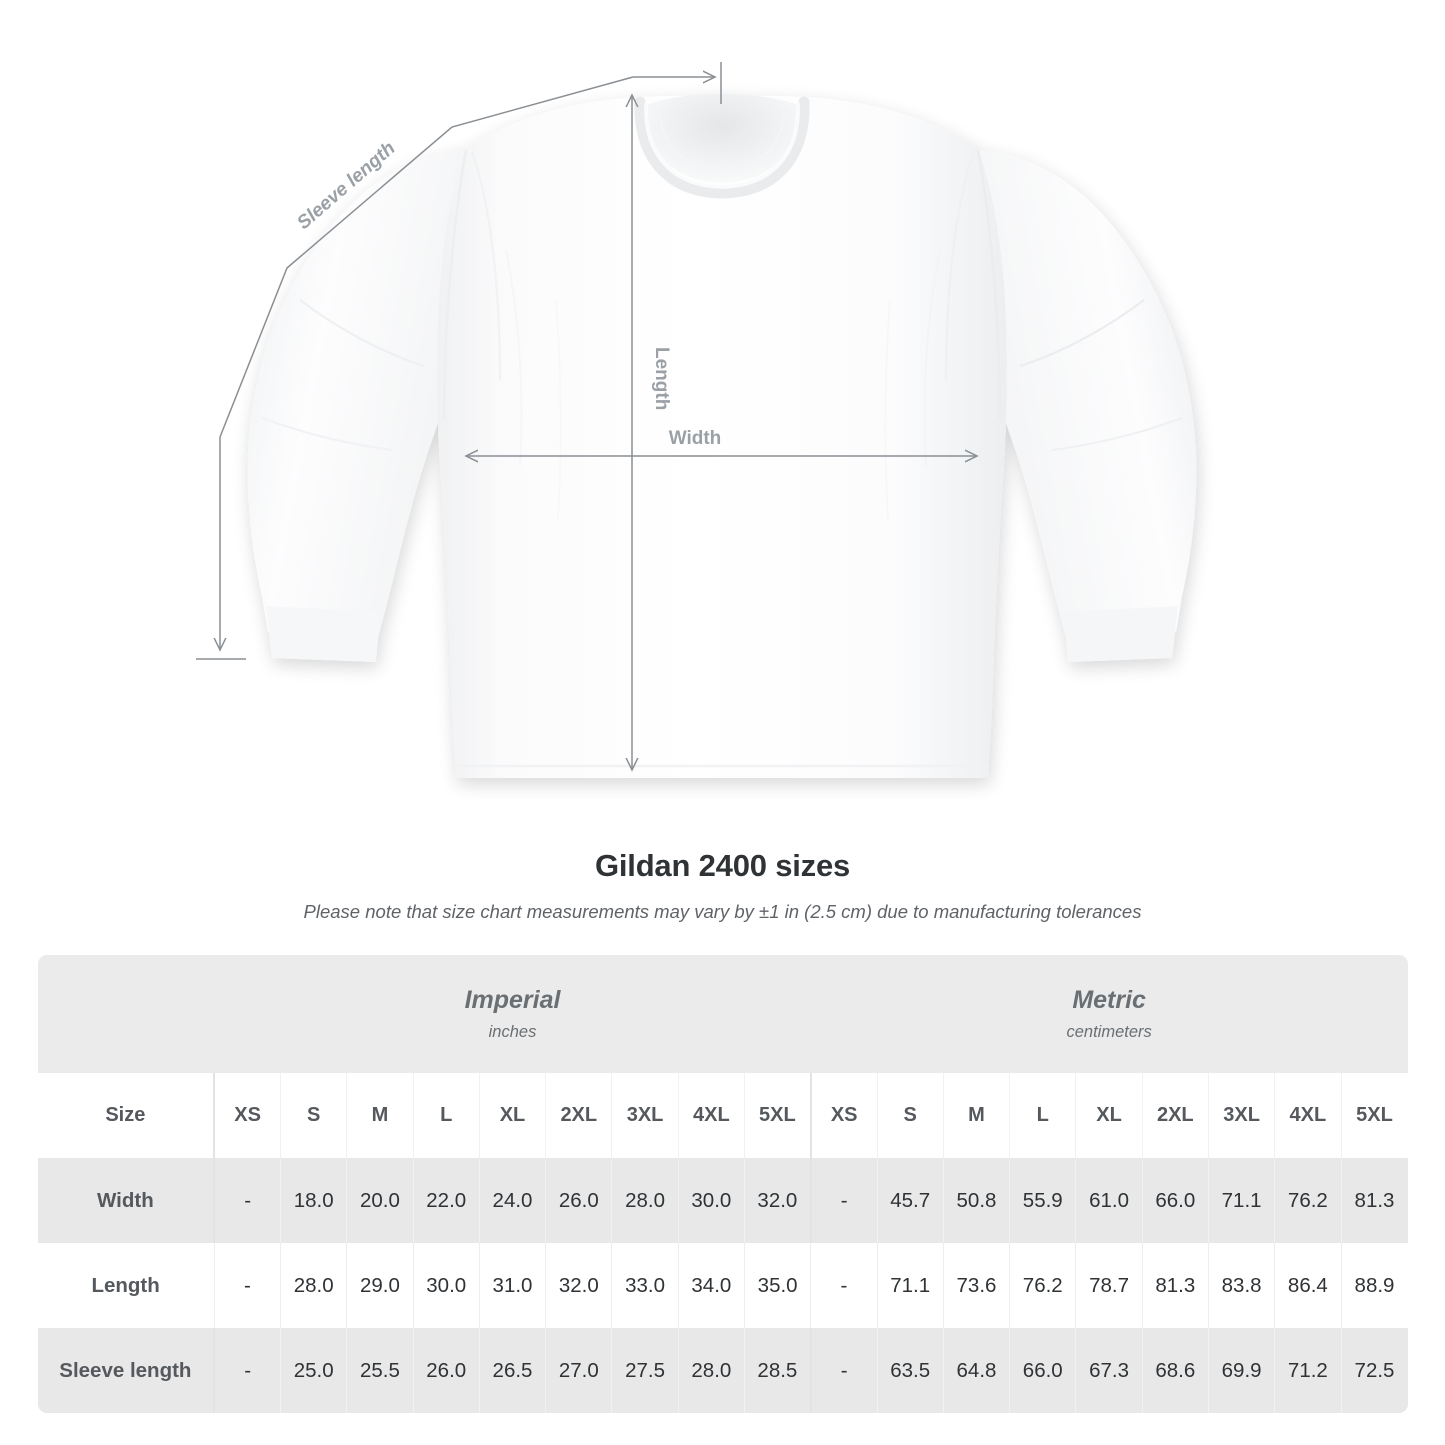 The image size is (1445, 1445). I want to click on cell-length-metric-4xl: 86.4, so click(1308, 1285).